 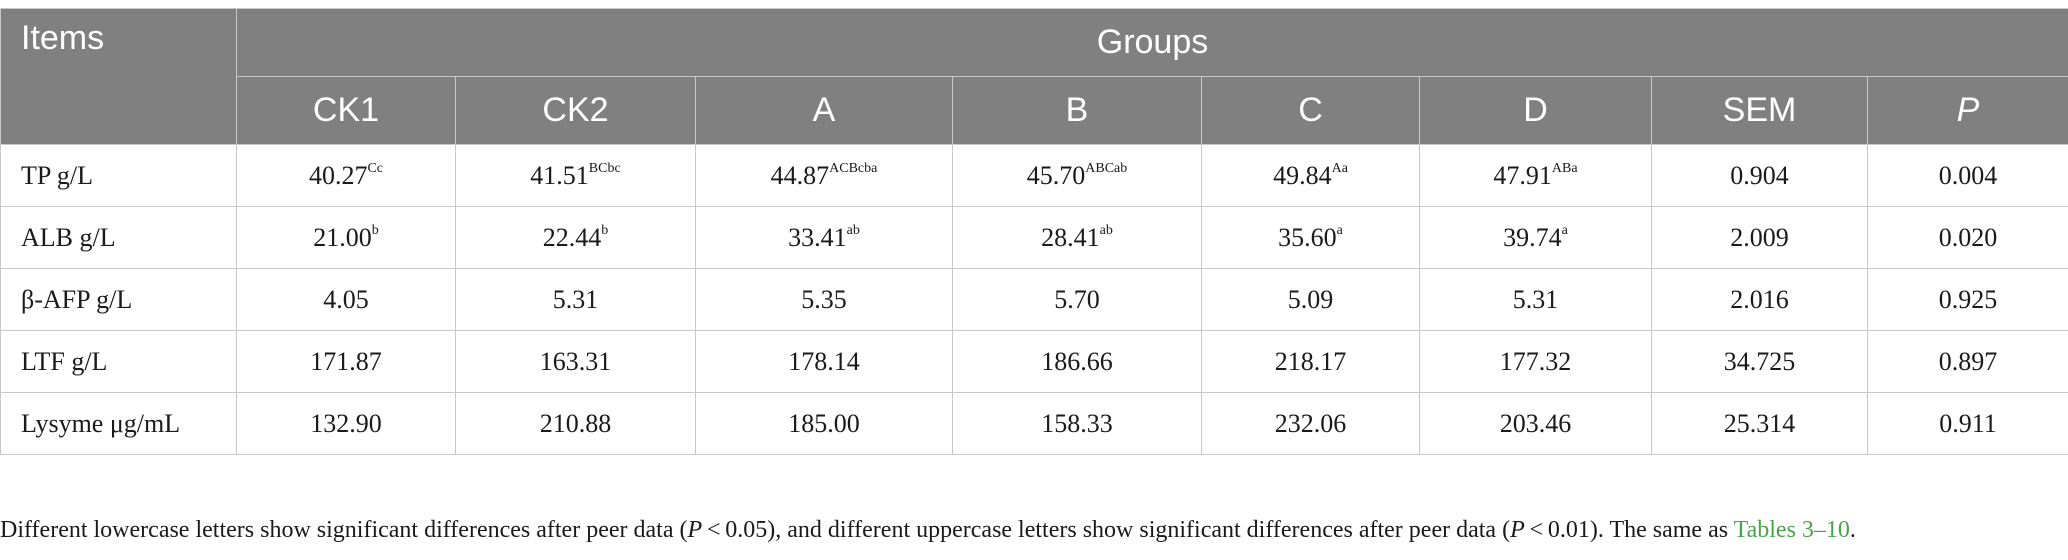 I want to click on cell-value: 45.70, so click(x=1056, y=175).